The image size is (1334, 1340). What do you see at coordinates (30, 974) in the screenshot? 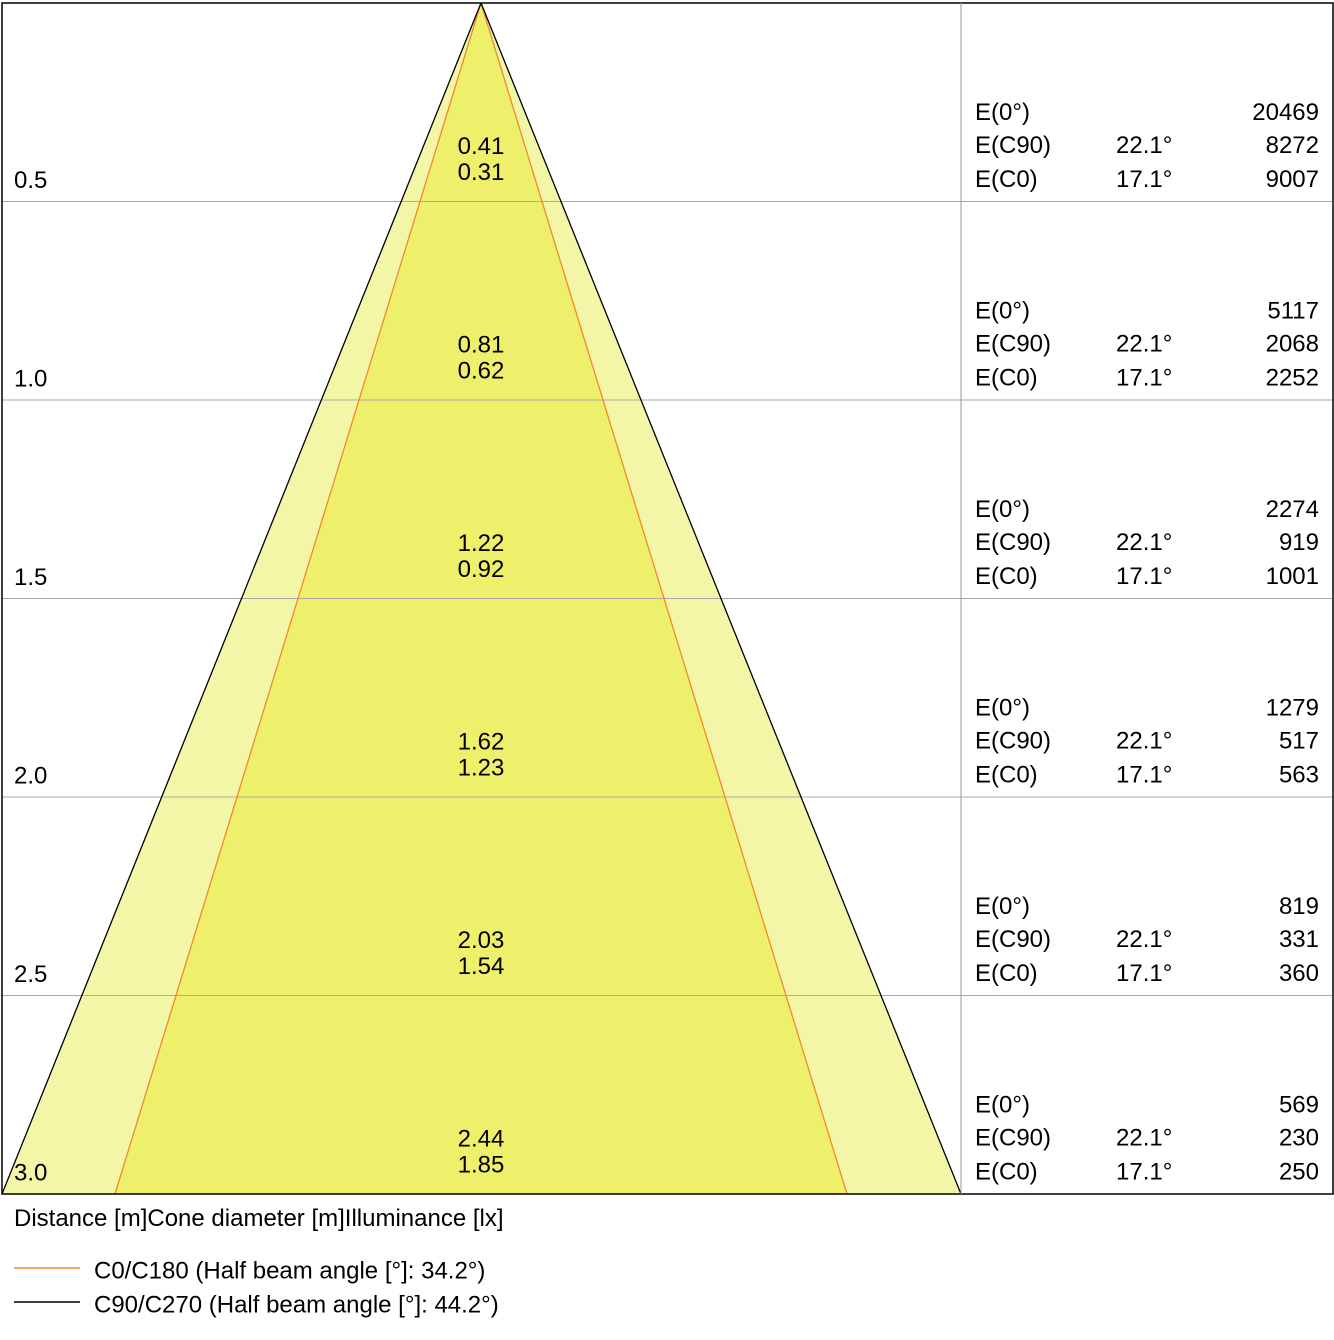
I see `distance: 2.5` at bounding box center [30, 974].